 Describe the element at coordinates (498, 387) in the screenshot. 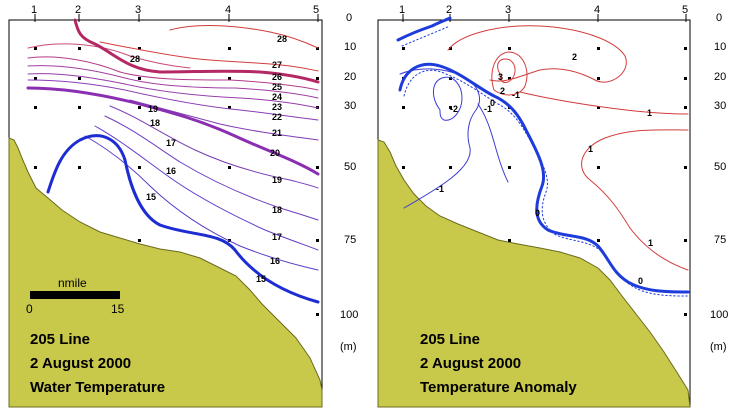

I see `right-title-line: Temperature Anomaly` at that location.